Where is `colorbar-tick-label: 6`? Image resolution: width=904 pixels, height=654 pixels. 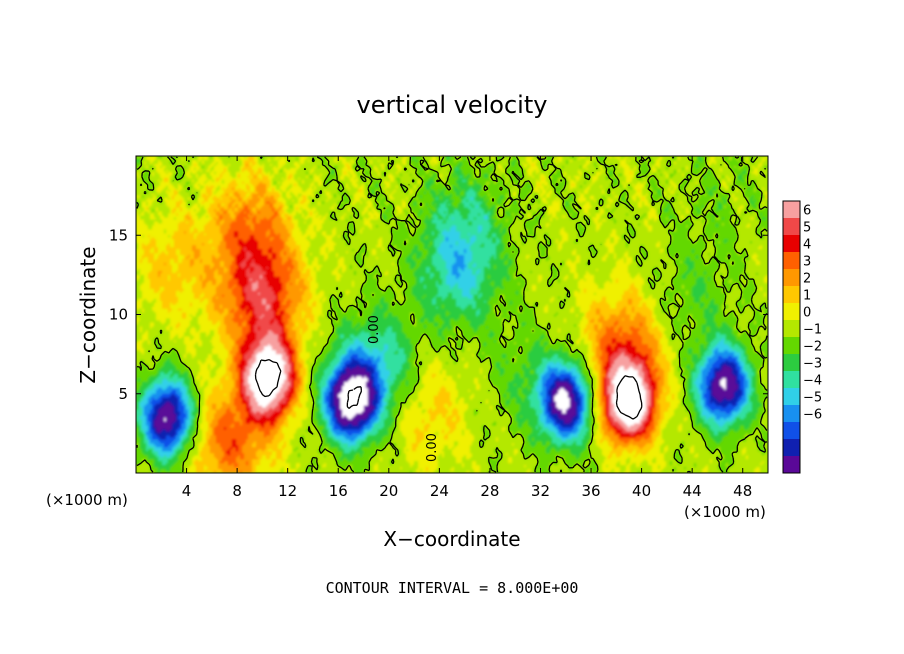
colorbar-tick-label: 6 is located at coordinates (807, 211).